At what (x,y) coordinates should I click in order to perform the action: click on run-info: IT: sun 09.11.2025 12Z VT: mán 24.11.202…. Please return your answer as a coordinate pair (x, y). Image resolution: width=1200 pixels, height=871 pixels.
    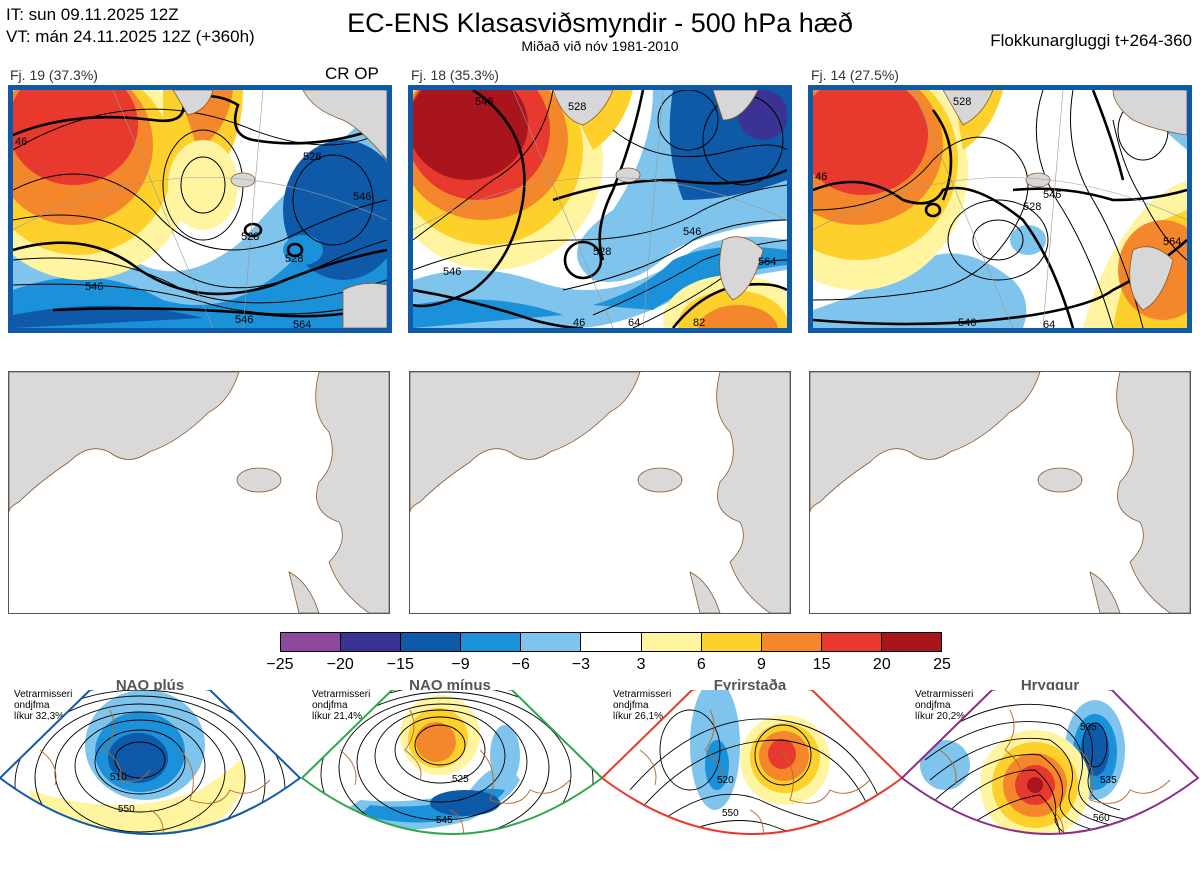
    Looking at the image, I should click on (130, 26).